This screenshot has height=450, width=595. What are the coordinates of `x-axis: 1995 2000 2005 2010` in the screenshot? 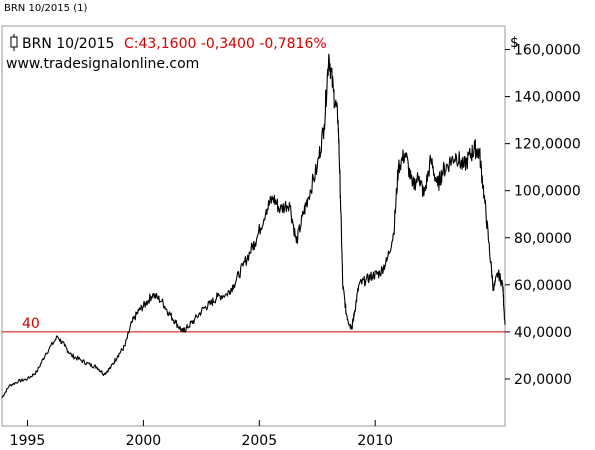 It's located at (201, 434).